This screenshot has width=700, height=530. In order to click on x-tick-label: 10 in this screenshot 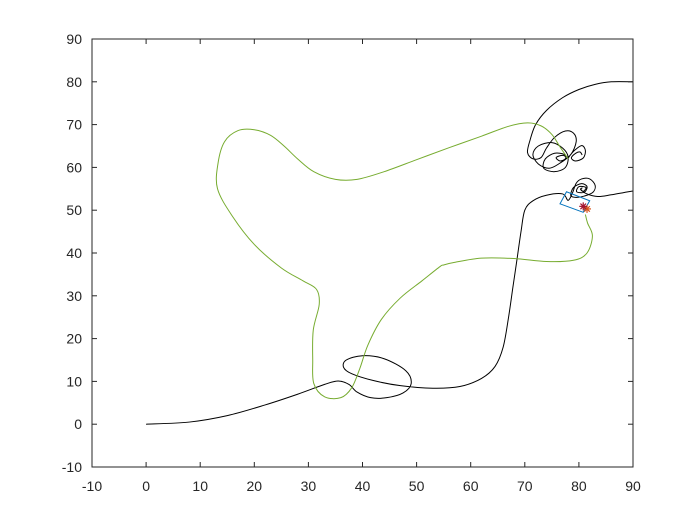, I will do `click(200, 486)`.